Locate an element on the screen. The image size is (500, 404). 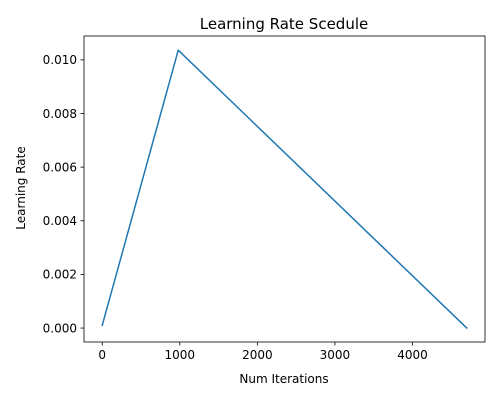
x-tick-label: 3000 is located at coordinates (335, 355).